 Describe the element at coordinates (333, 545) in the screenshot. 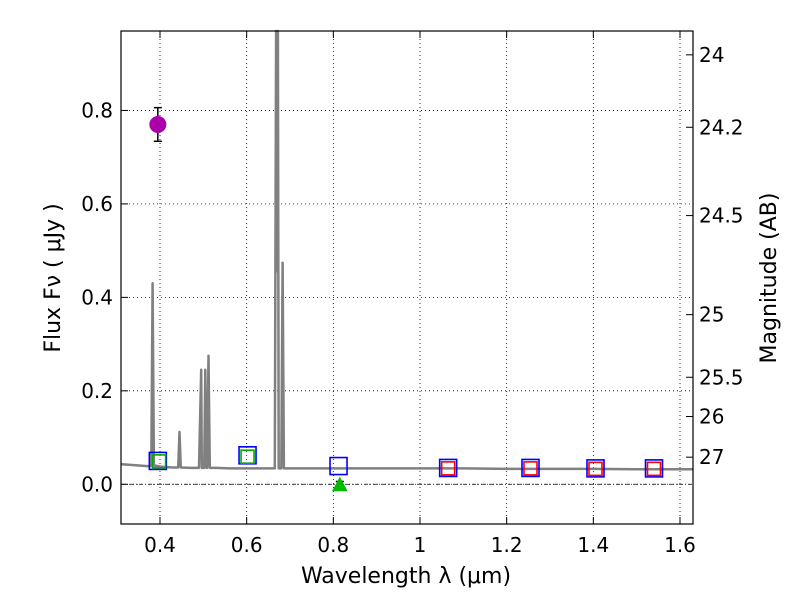

I see `x-tick-label: 0.8` at that location.